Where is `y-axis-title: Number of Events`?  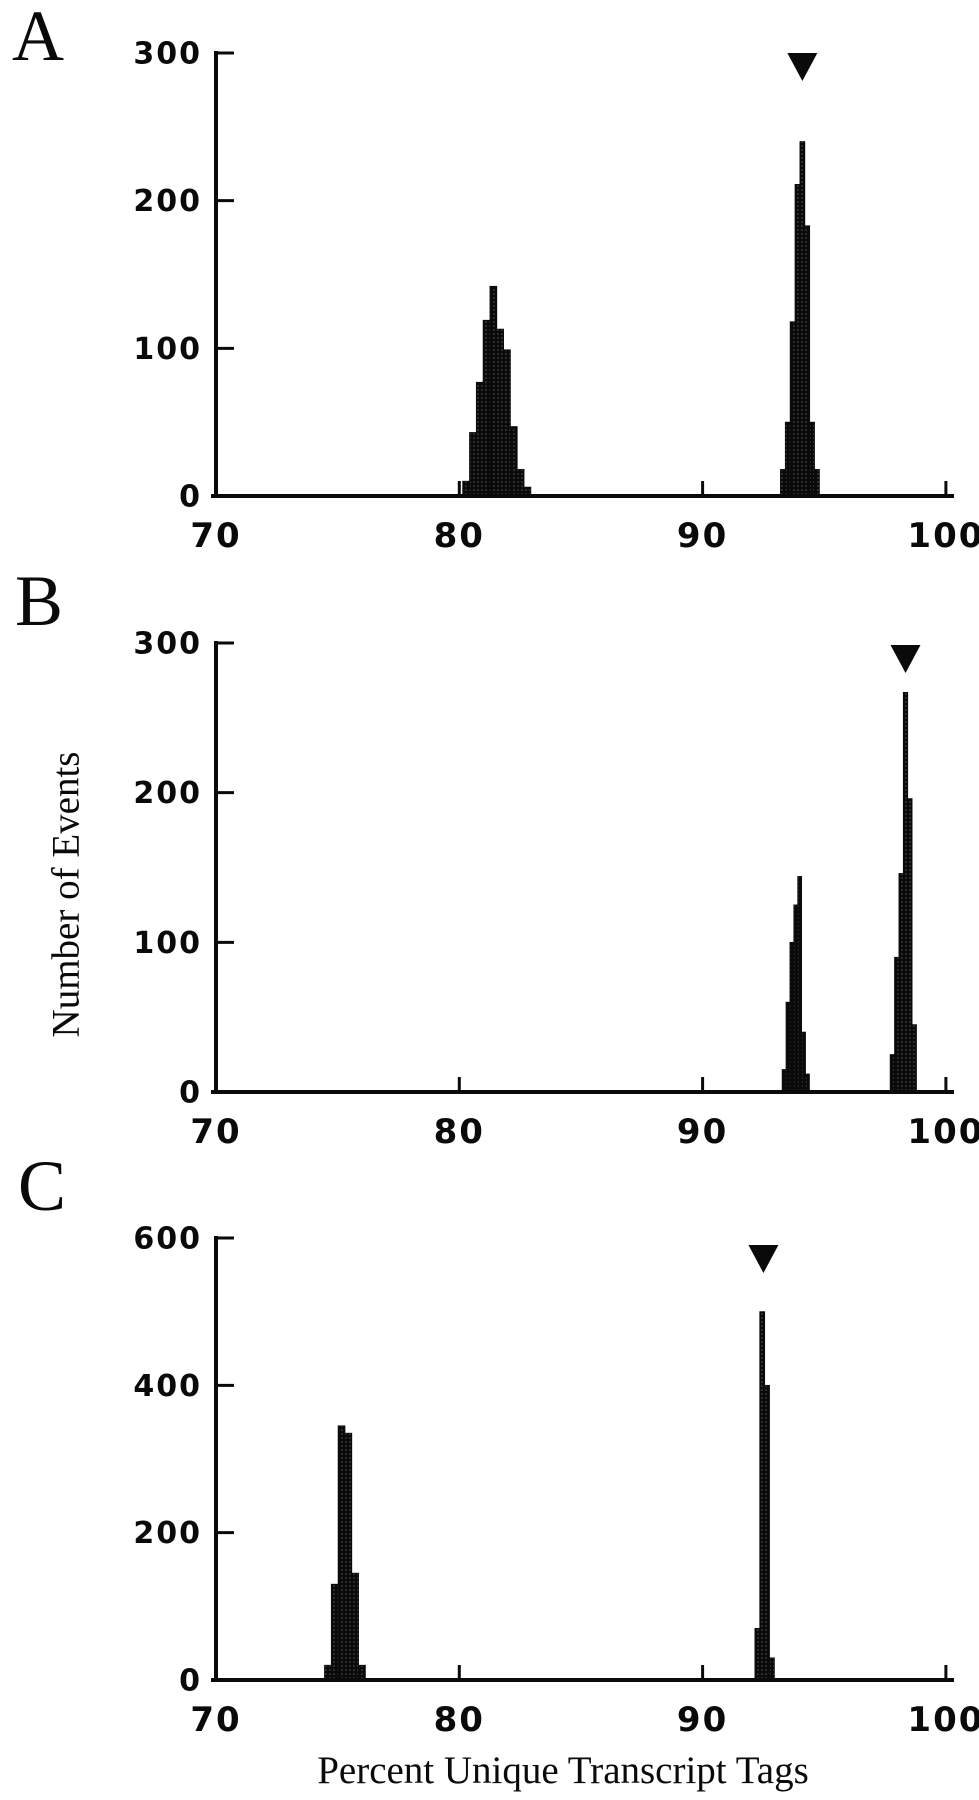
y-axis-title: Number of Events is located at coordinates (66, 894).